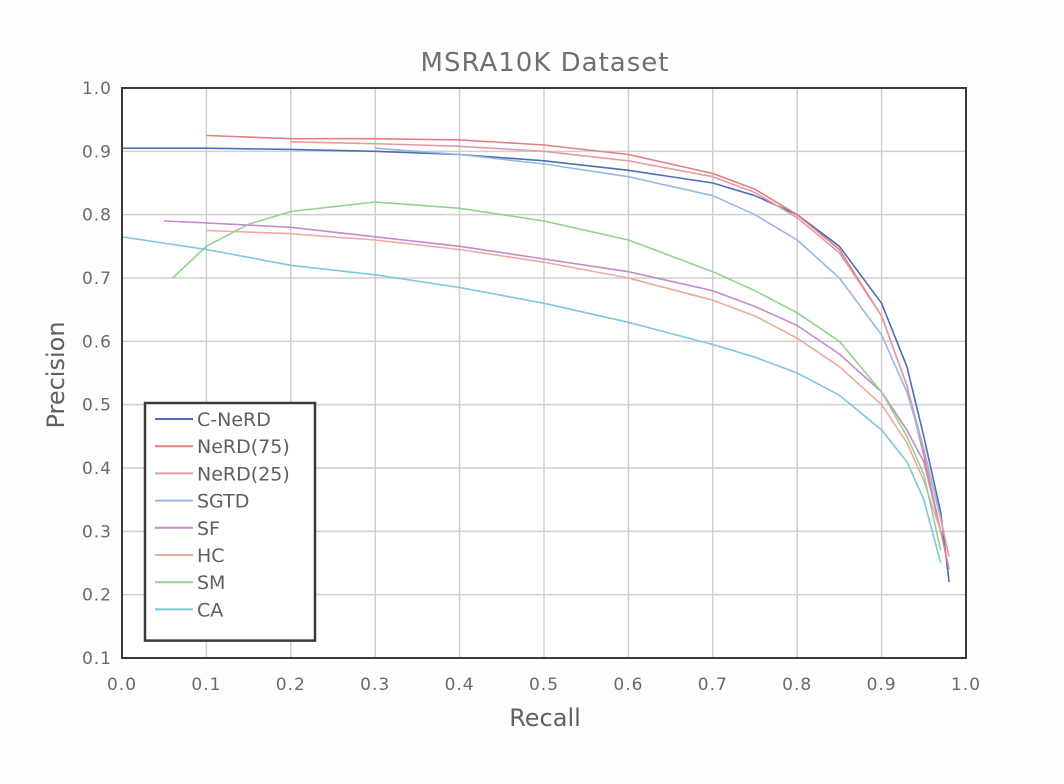  I want to click on y-tick-label: 0.3, so click(97, 532).